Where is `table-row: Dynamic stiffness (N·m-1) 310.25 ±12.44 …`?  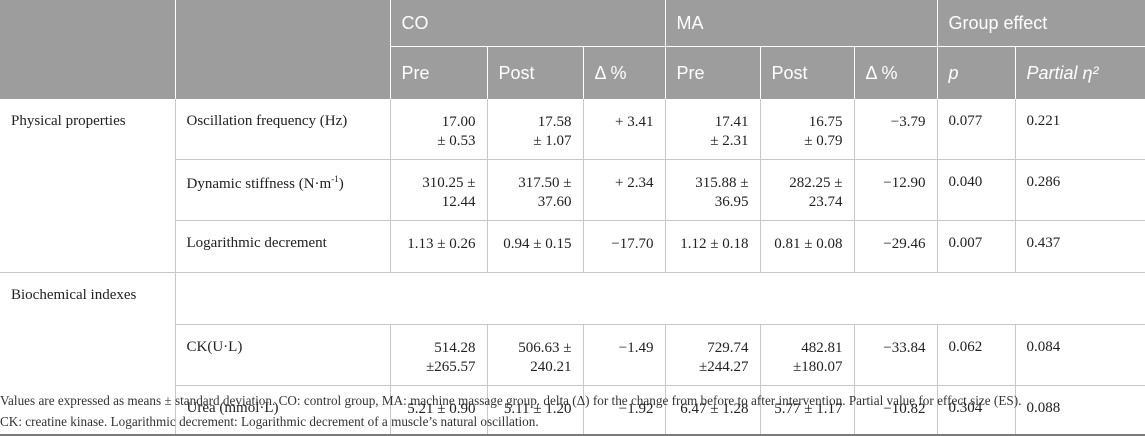
table-row: Dynamic stiffness (N·m-1) 310.25 ±12.44 … is located at coordinates (572, 190).